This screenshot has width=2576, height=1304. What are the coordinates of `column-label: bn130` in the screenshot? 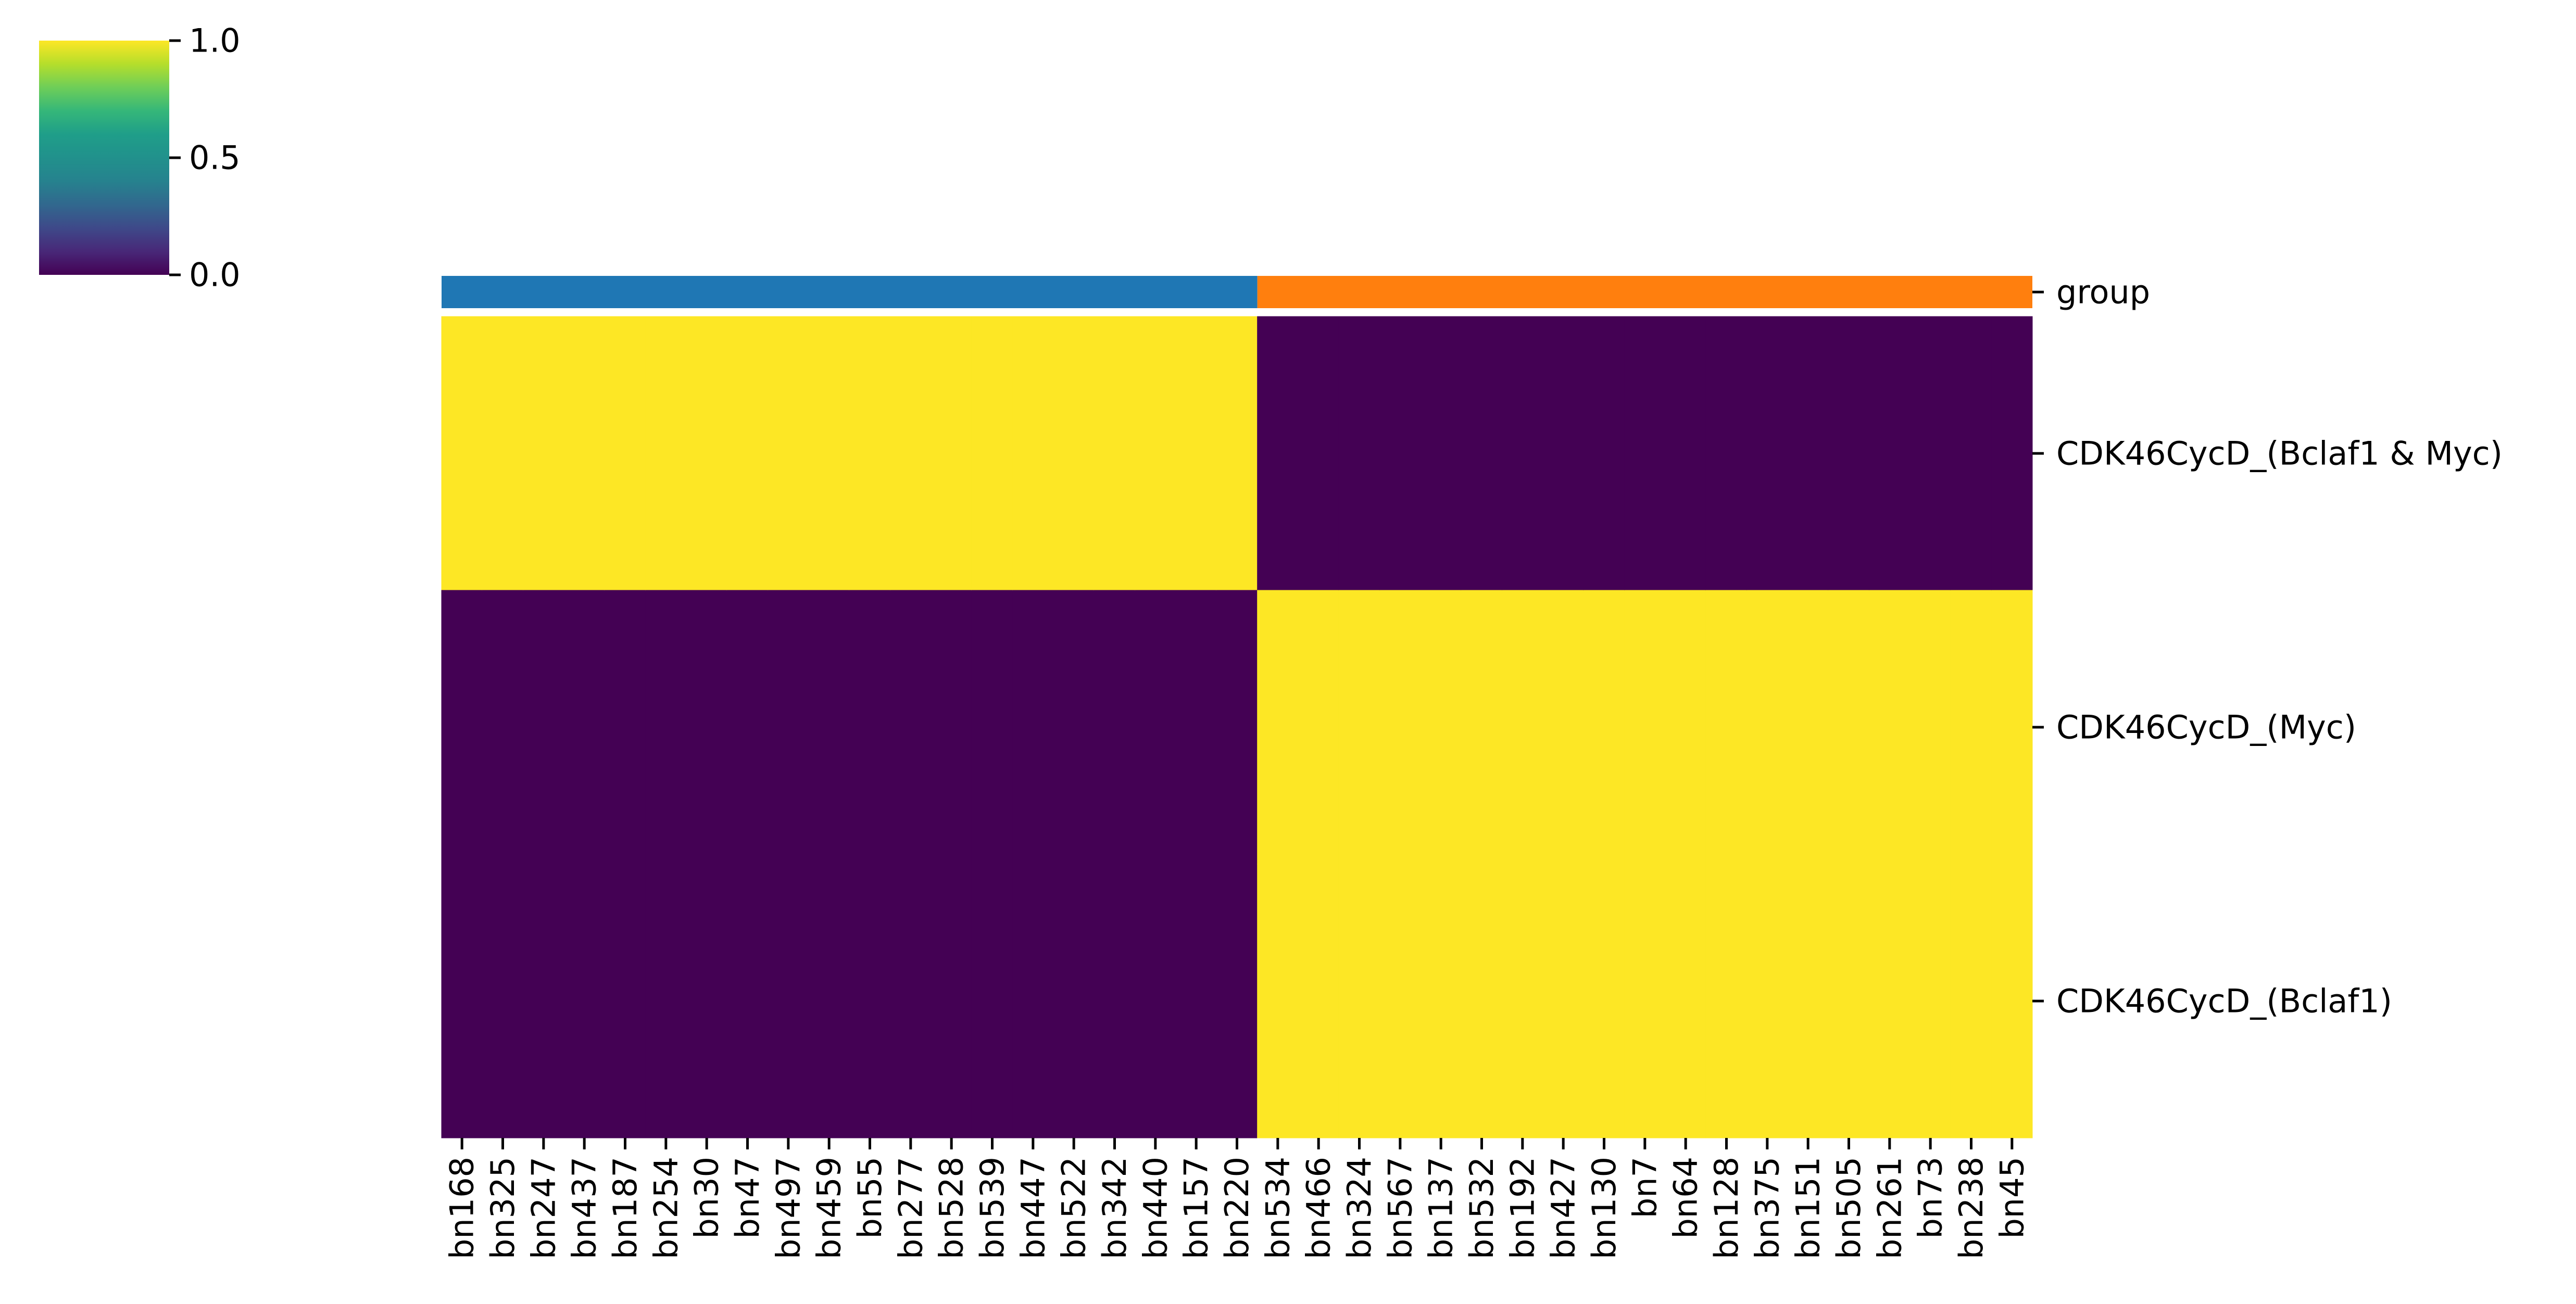 It's located at (1604, 1208).